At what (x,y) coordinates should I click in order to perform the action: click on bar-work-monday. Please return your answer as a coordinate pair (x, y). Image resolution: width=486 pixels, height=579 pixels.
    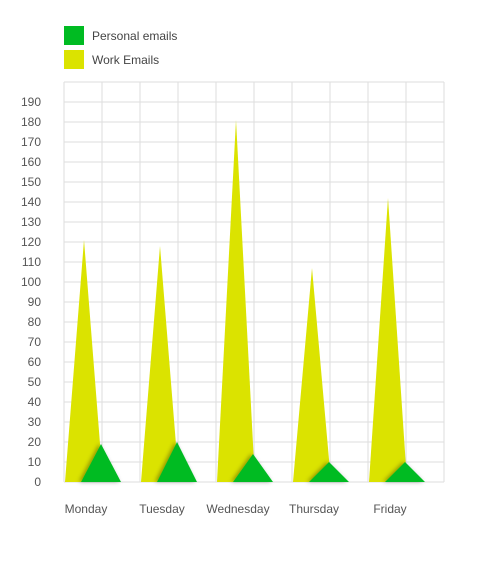
    Looking at the image, I should click on (84, 361).